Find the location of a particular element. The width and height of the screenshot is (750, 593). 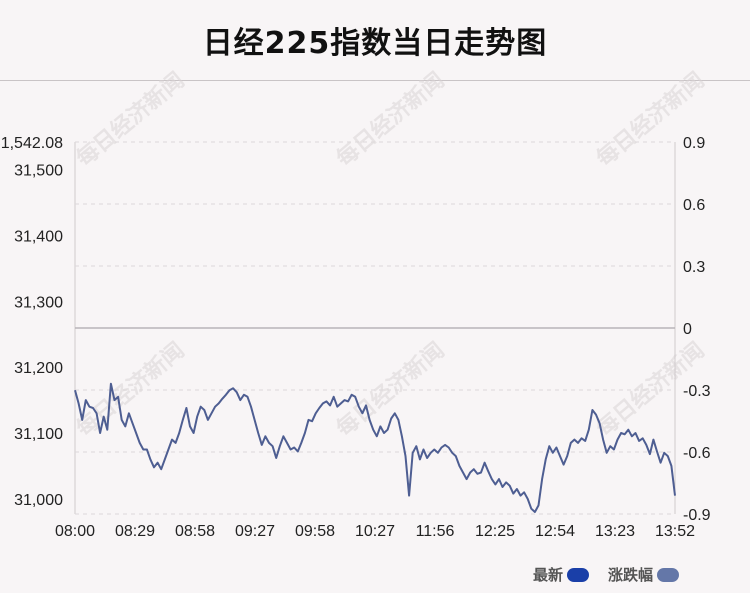

legend-label-latest: 最新 is located at coordinates (548, 575).